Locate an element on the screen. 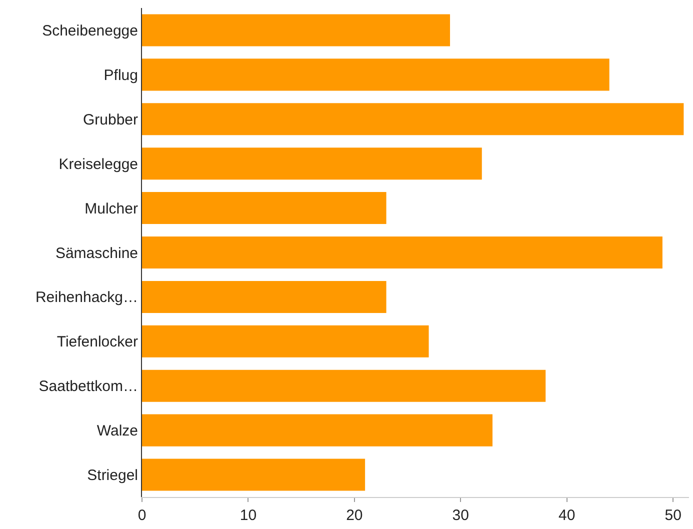 This screenshot has width=693, height=529. y-tick-label: Mulcher is located at coordinates (111, 209).